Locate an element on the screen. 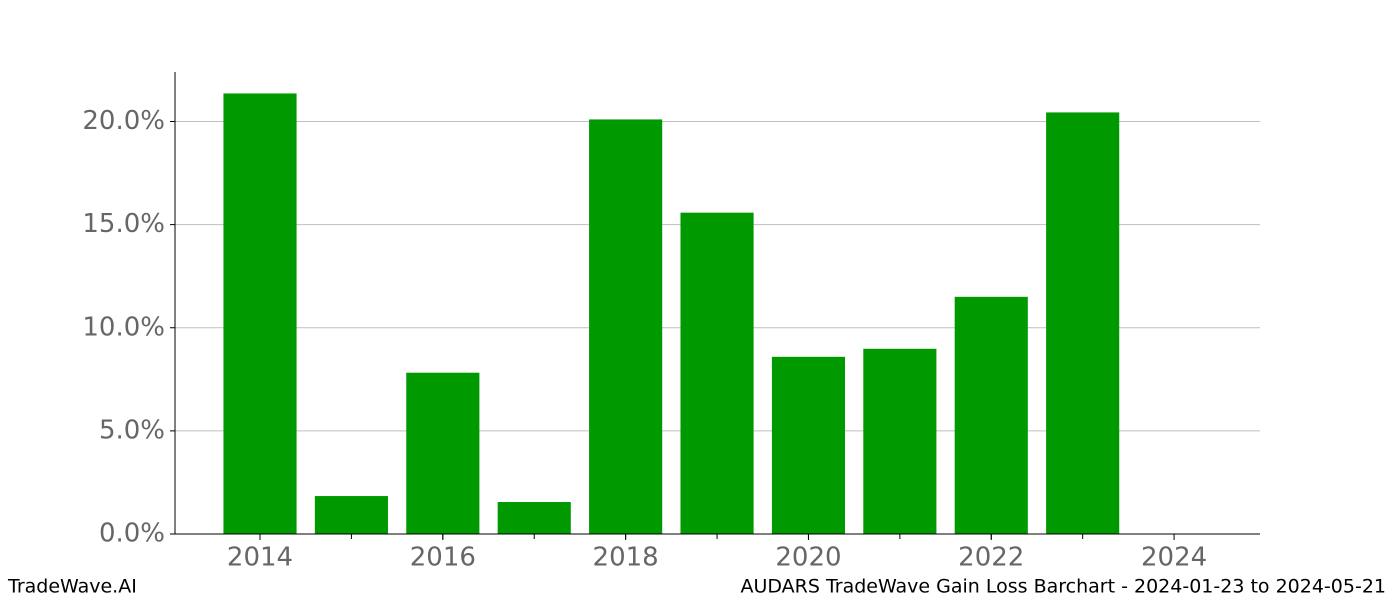  x-tick-label: 2014 is located at coordinates (260, 558).